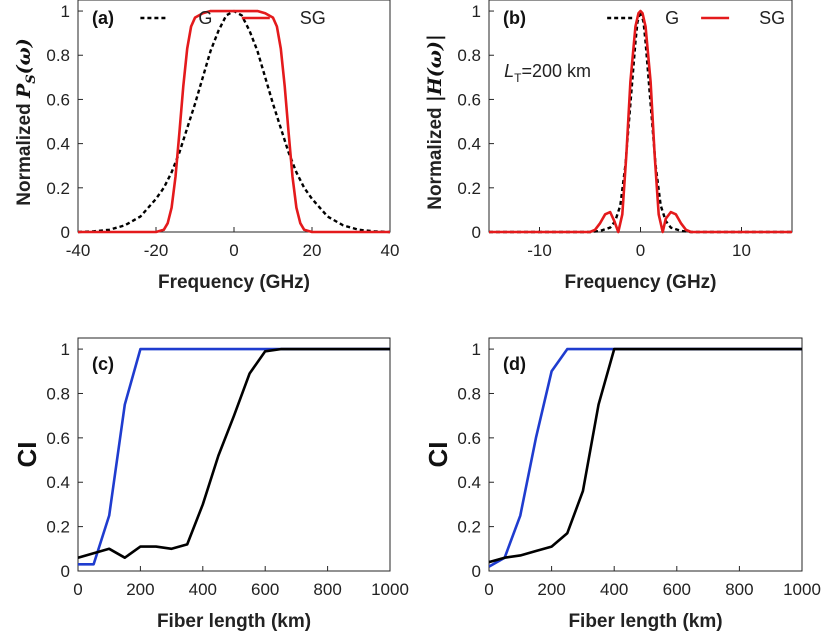 The image size is (828, 633). I want to click on panel-label: (a), so click(103, 18).